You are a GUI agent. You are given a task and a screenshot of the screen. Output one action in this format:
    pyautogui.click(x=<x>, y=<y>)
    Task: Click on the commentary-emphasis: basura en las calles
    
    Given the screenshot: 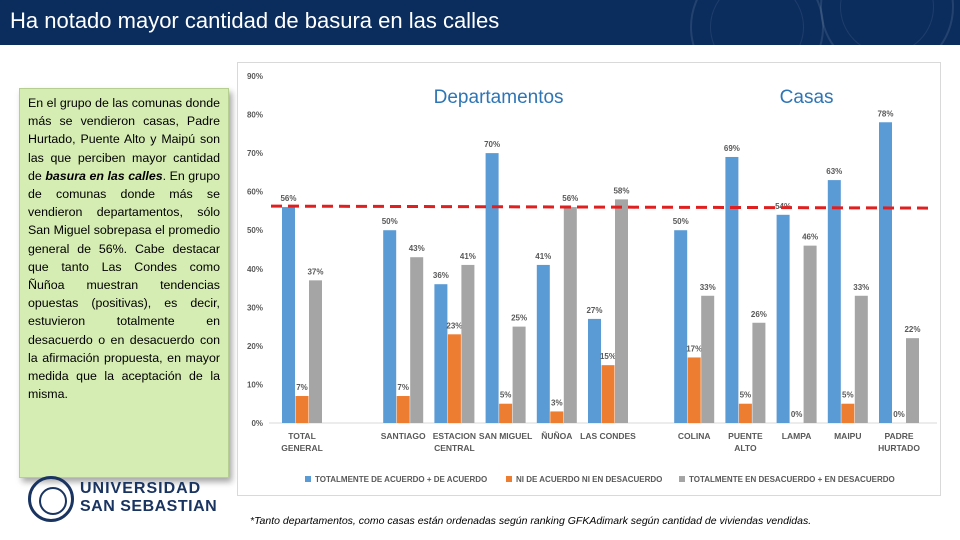 What is the action you would take?
    pyautogui.click(x=104, y=175)
    